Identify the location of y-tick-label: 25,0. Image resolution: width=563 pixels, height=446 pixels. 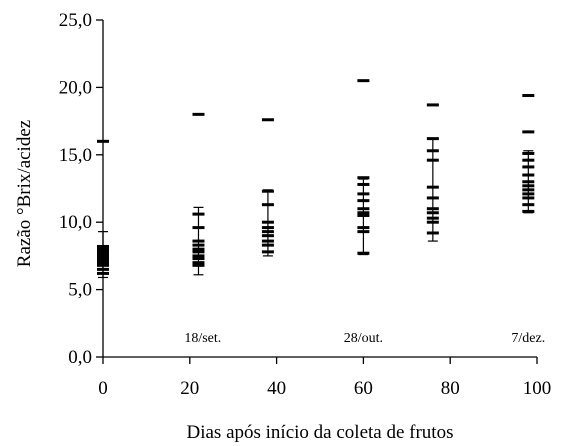
(75, 20).